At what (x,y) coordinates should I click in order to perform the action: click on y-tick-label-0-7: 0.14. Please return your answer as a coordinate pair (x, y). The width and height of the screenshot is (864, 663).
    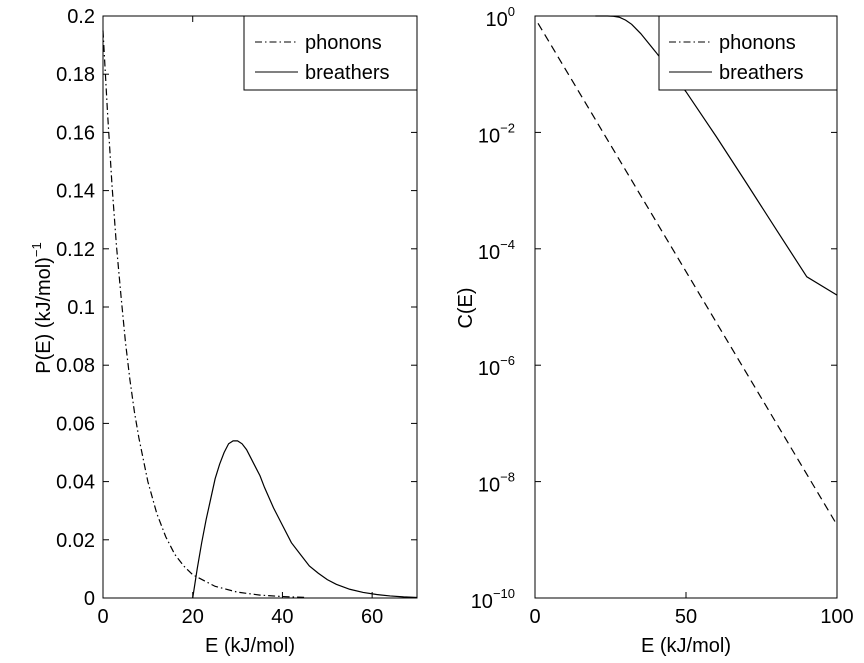
    Looking at the image, I should click on (75, 192).